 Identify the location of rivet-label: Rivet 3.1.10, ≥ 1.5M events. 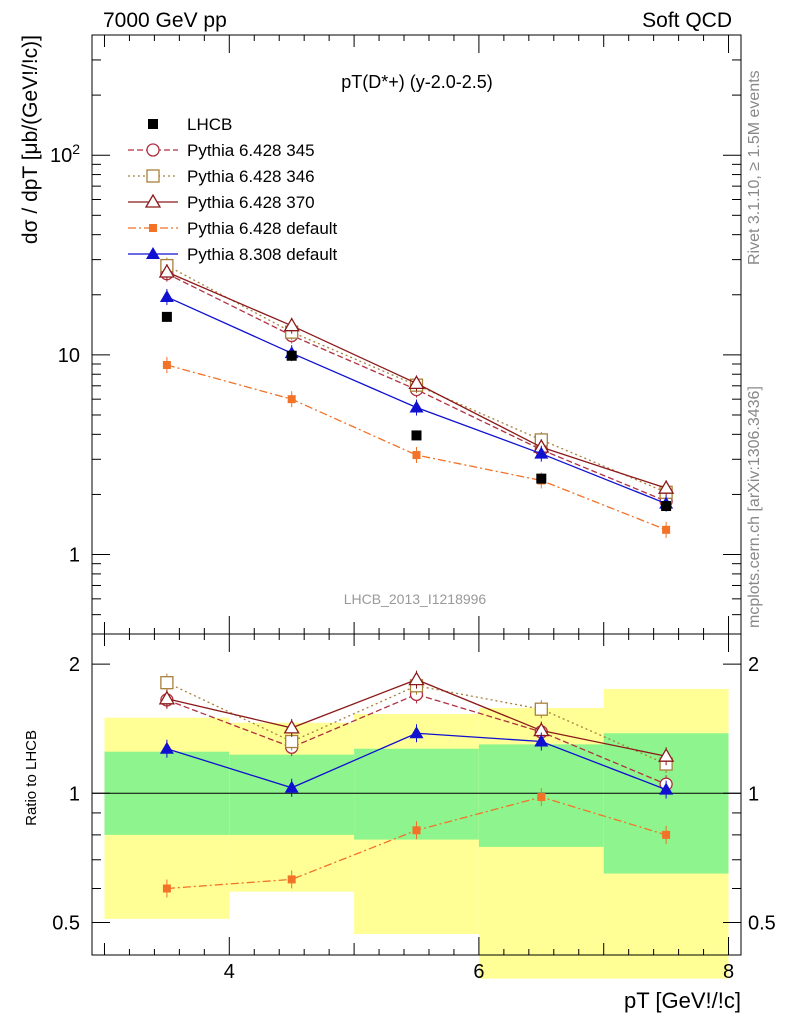
(754, 167).